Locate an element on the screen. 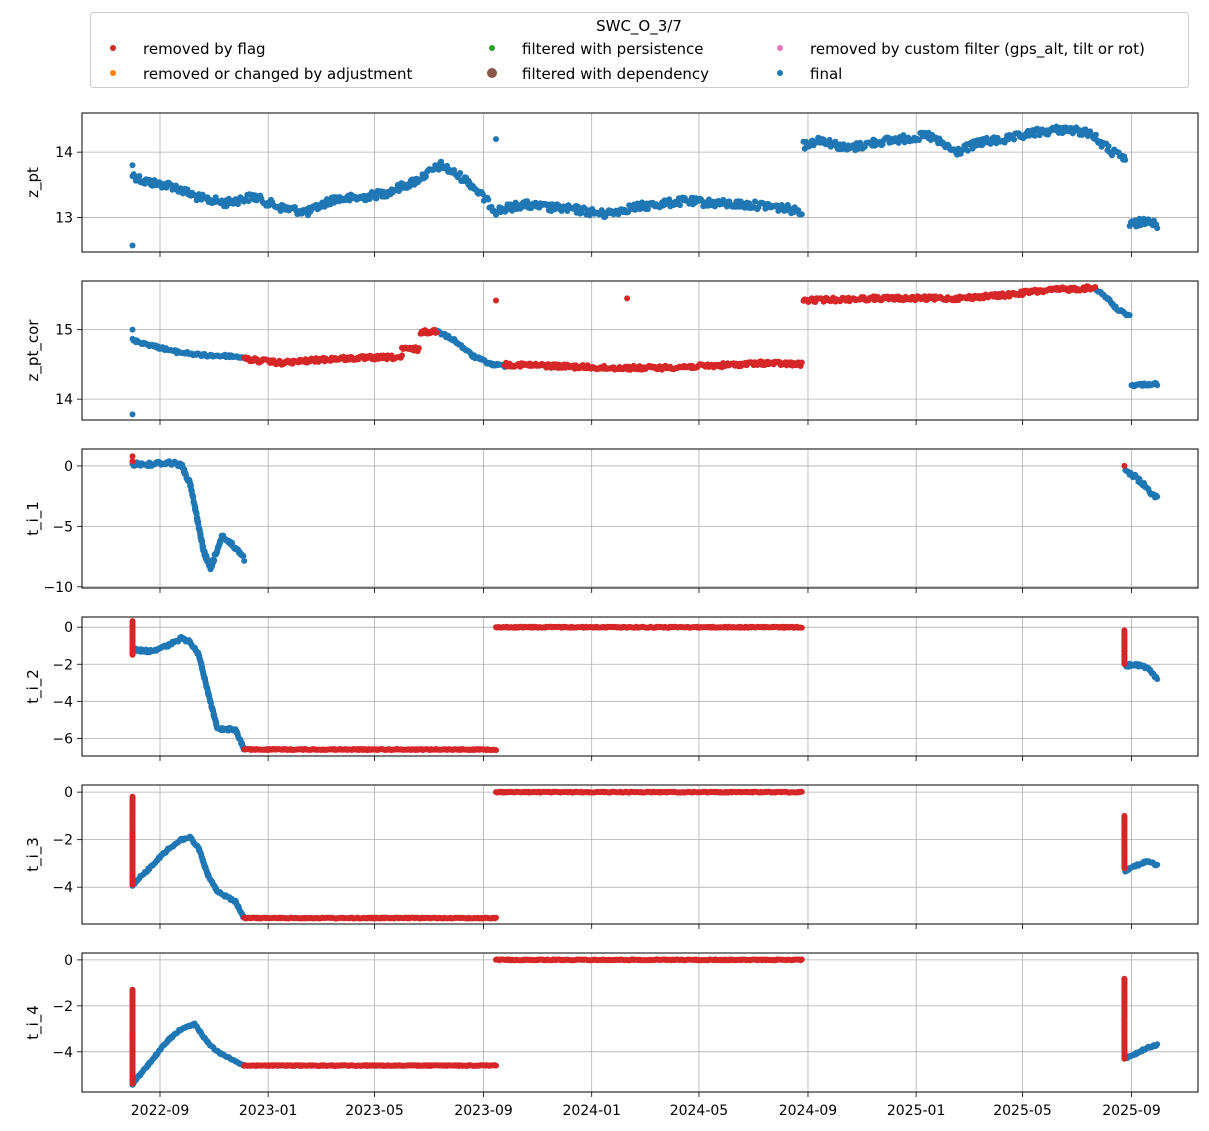  x-tick-label: 2023-09 is located at coordinates (483, 1111).